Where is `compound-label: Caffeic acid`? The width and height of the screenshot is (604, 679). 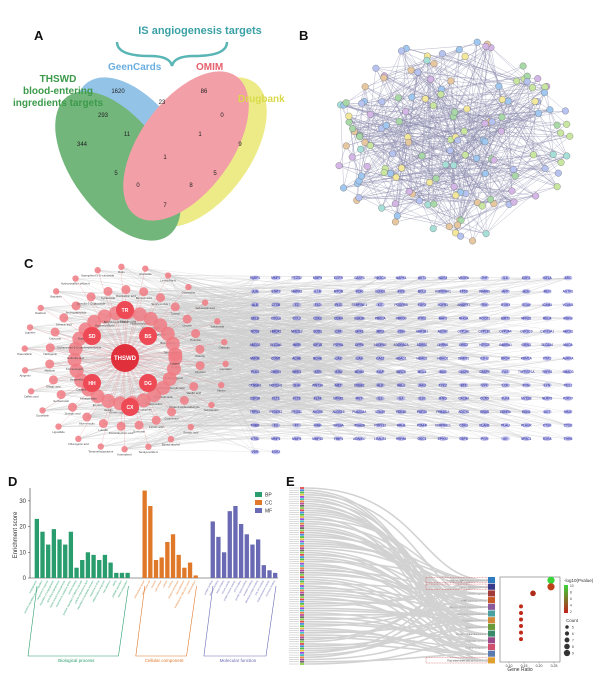
compound-label: Caffeic acid is located at coordinates (31, 396).